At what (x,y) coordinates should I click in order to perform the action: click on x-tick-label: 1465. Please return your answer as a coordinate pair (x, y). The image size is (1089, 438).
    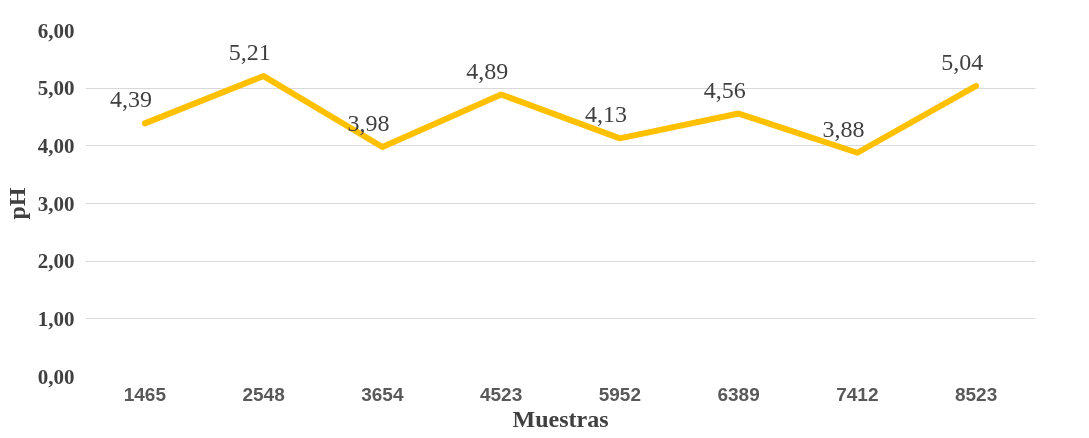
    Looking at the image, I should click on (145, 394).